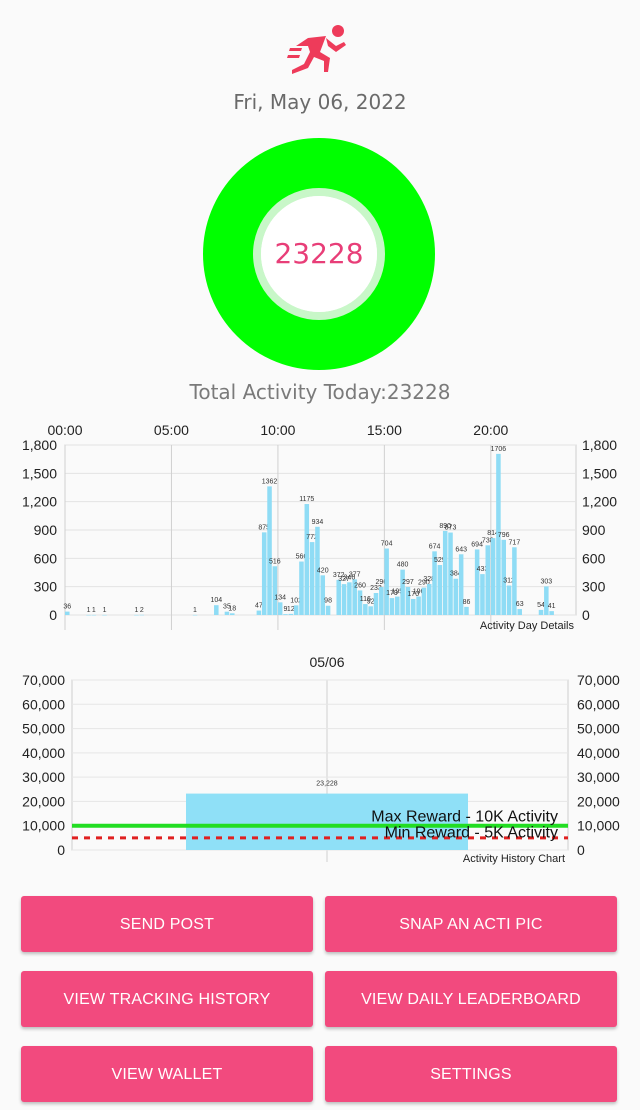 Image resolution: width=640 pixels, height=1110 pixels. Describe the element at coordinates (167, 999) in the screenshot. I see `view-tracking-history-button: VIEW TRACKING HISTORY` at that location.